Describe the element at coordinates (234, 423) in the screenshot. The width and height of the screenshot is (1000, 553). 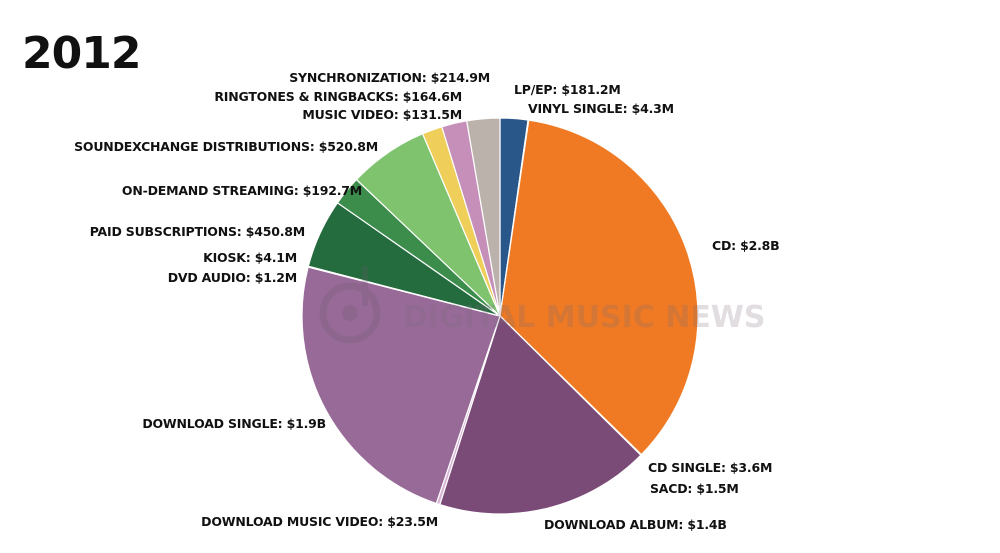
I see `slice-label: DOWNLOAD SINGLE: $1.9B` at that location.